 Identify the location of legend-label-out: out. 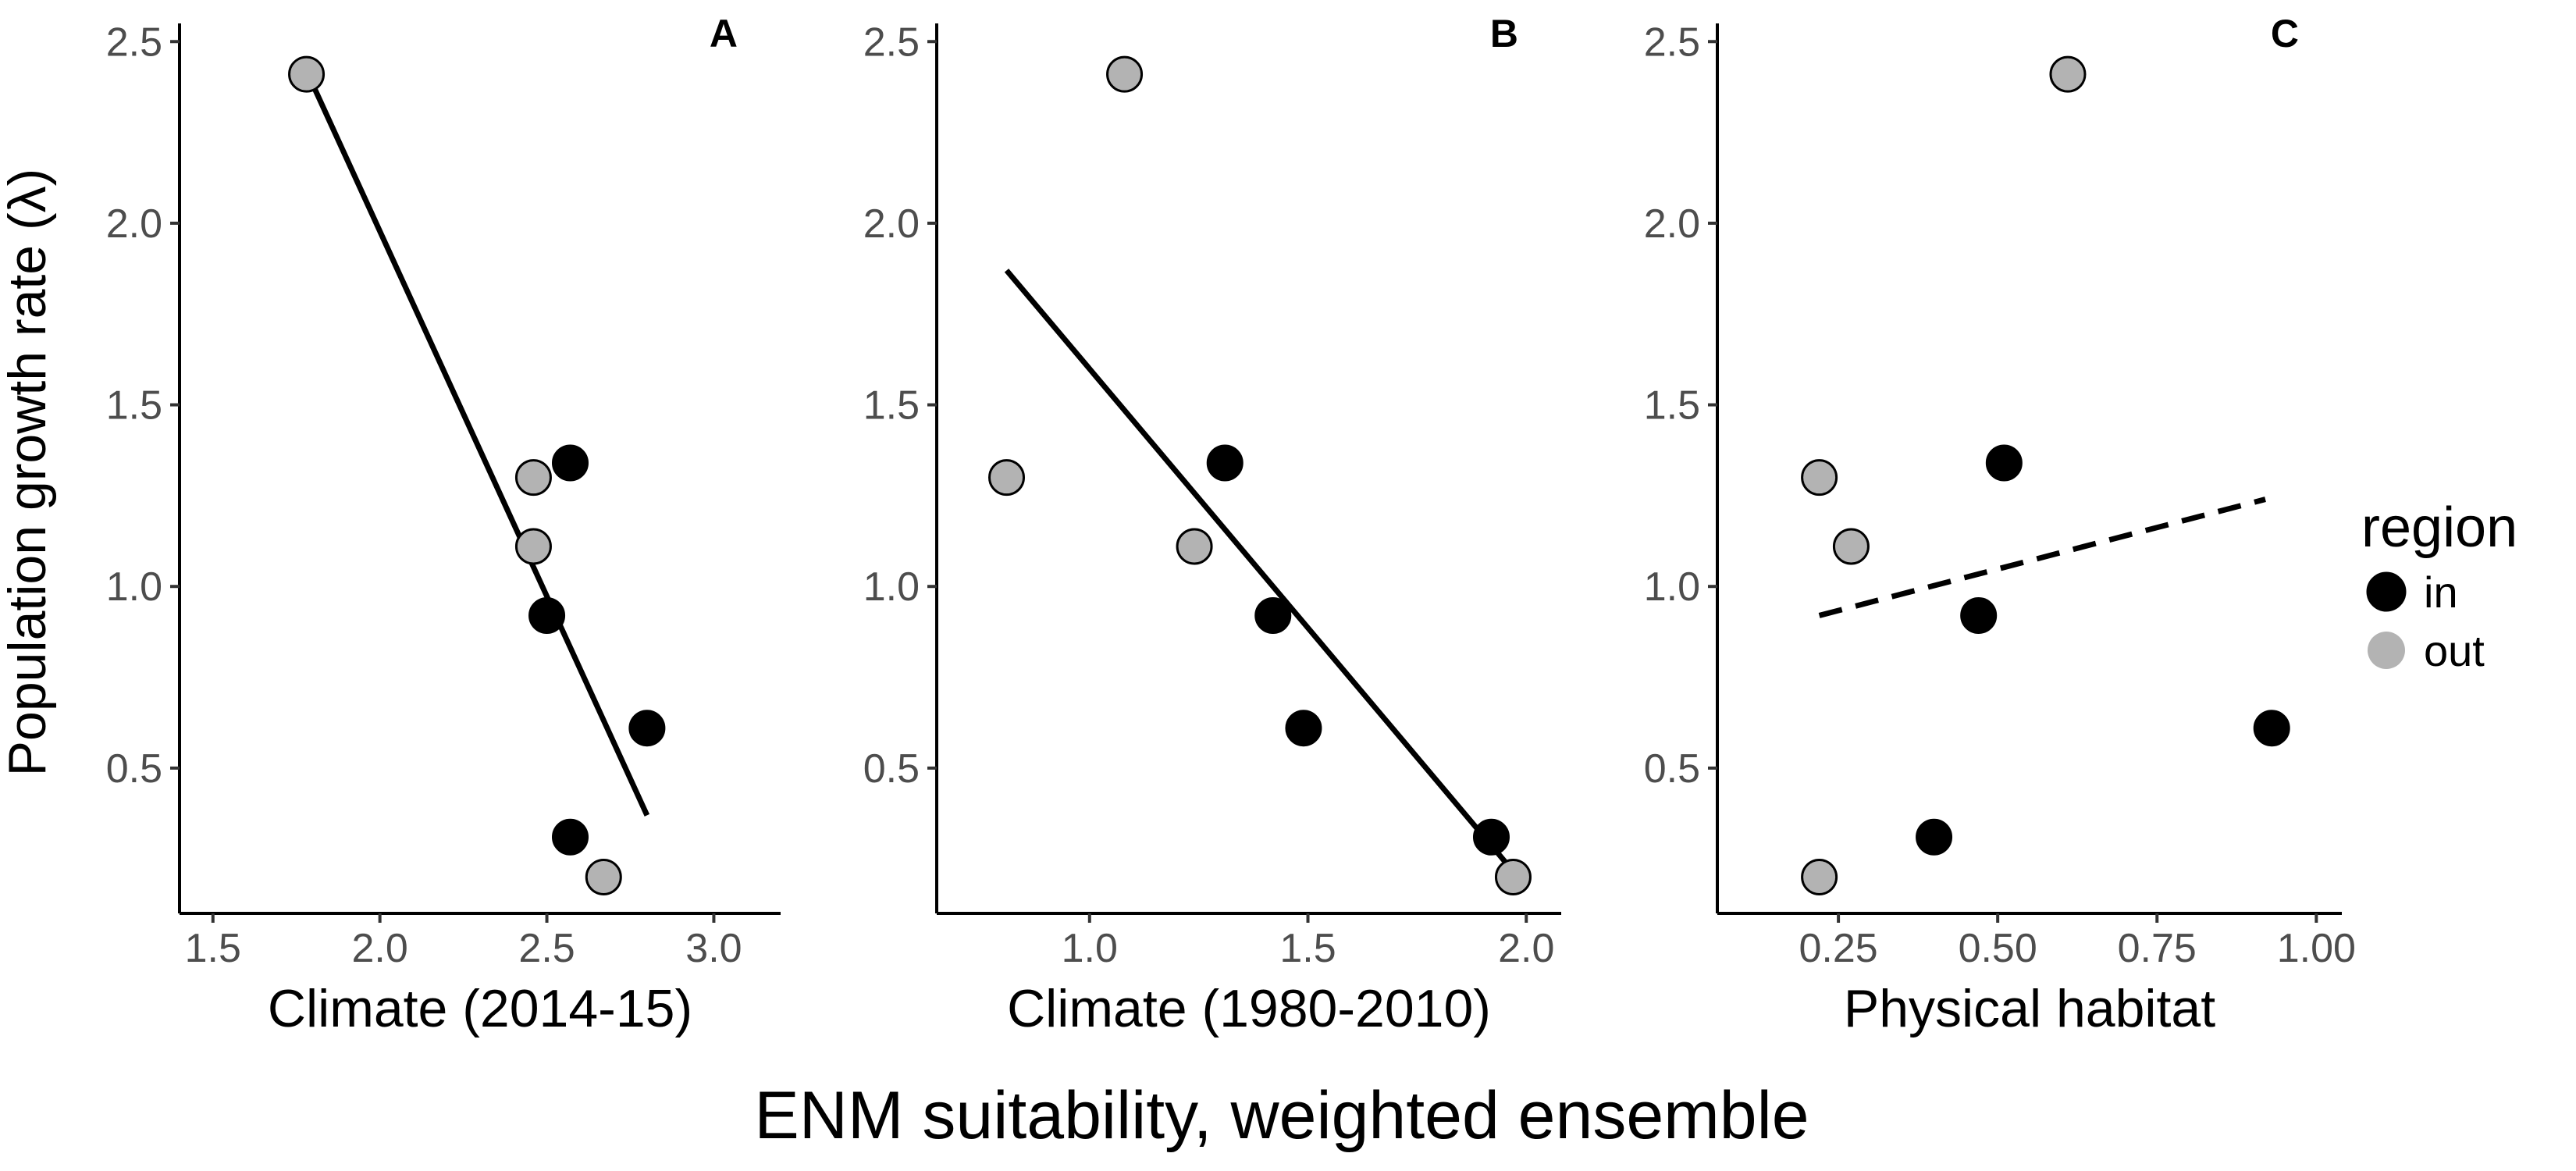
(2454, 650).